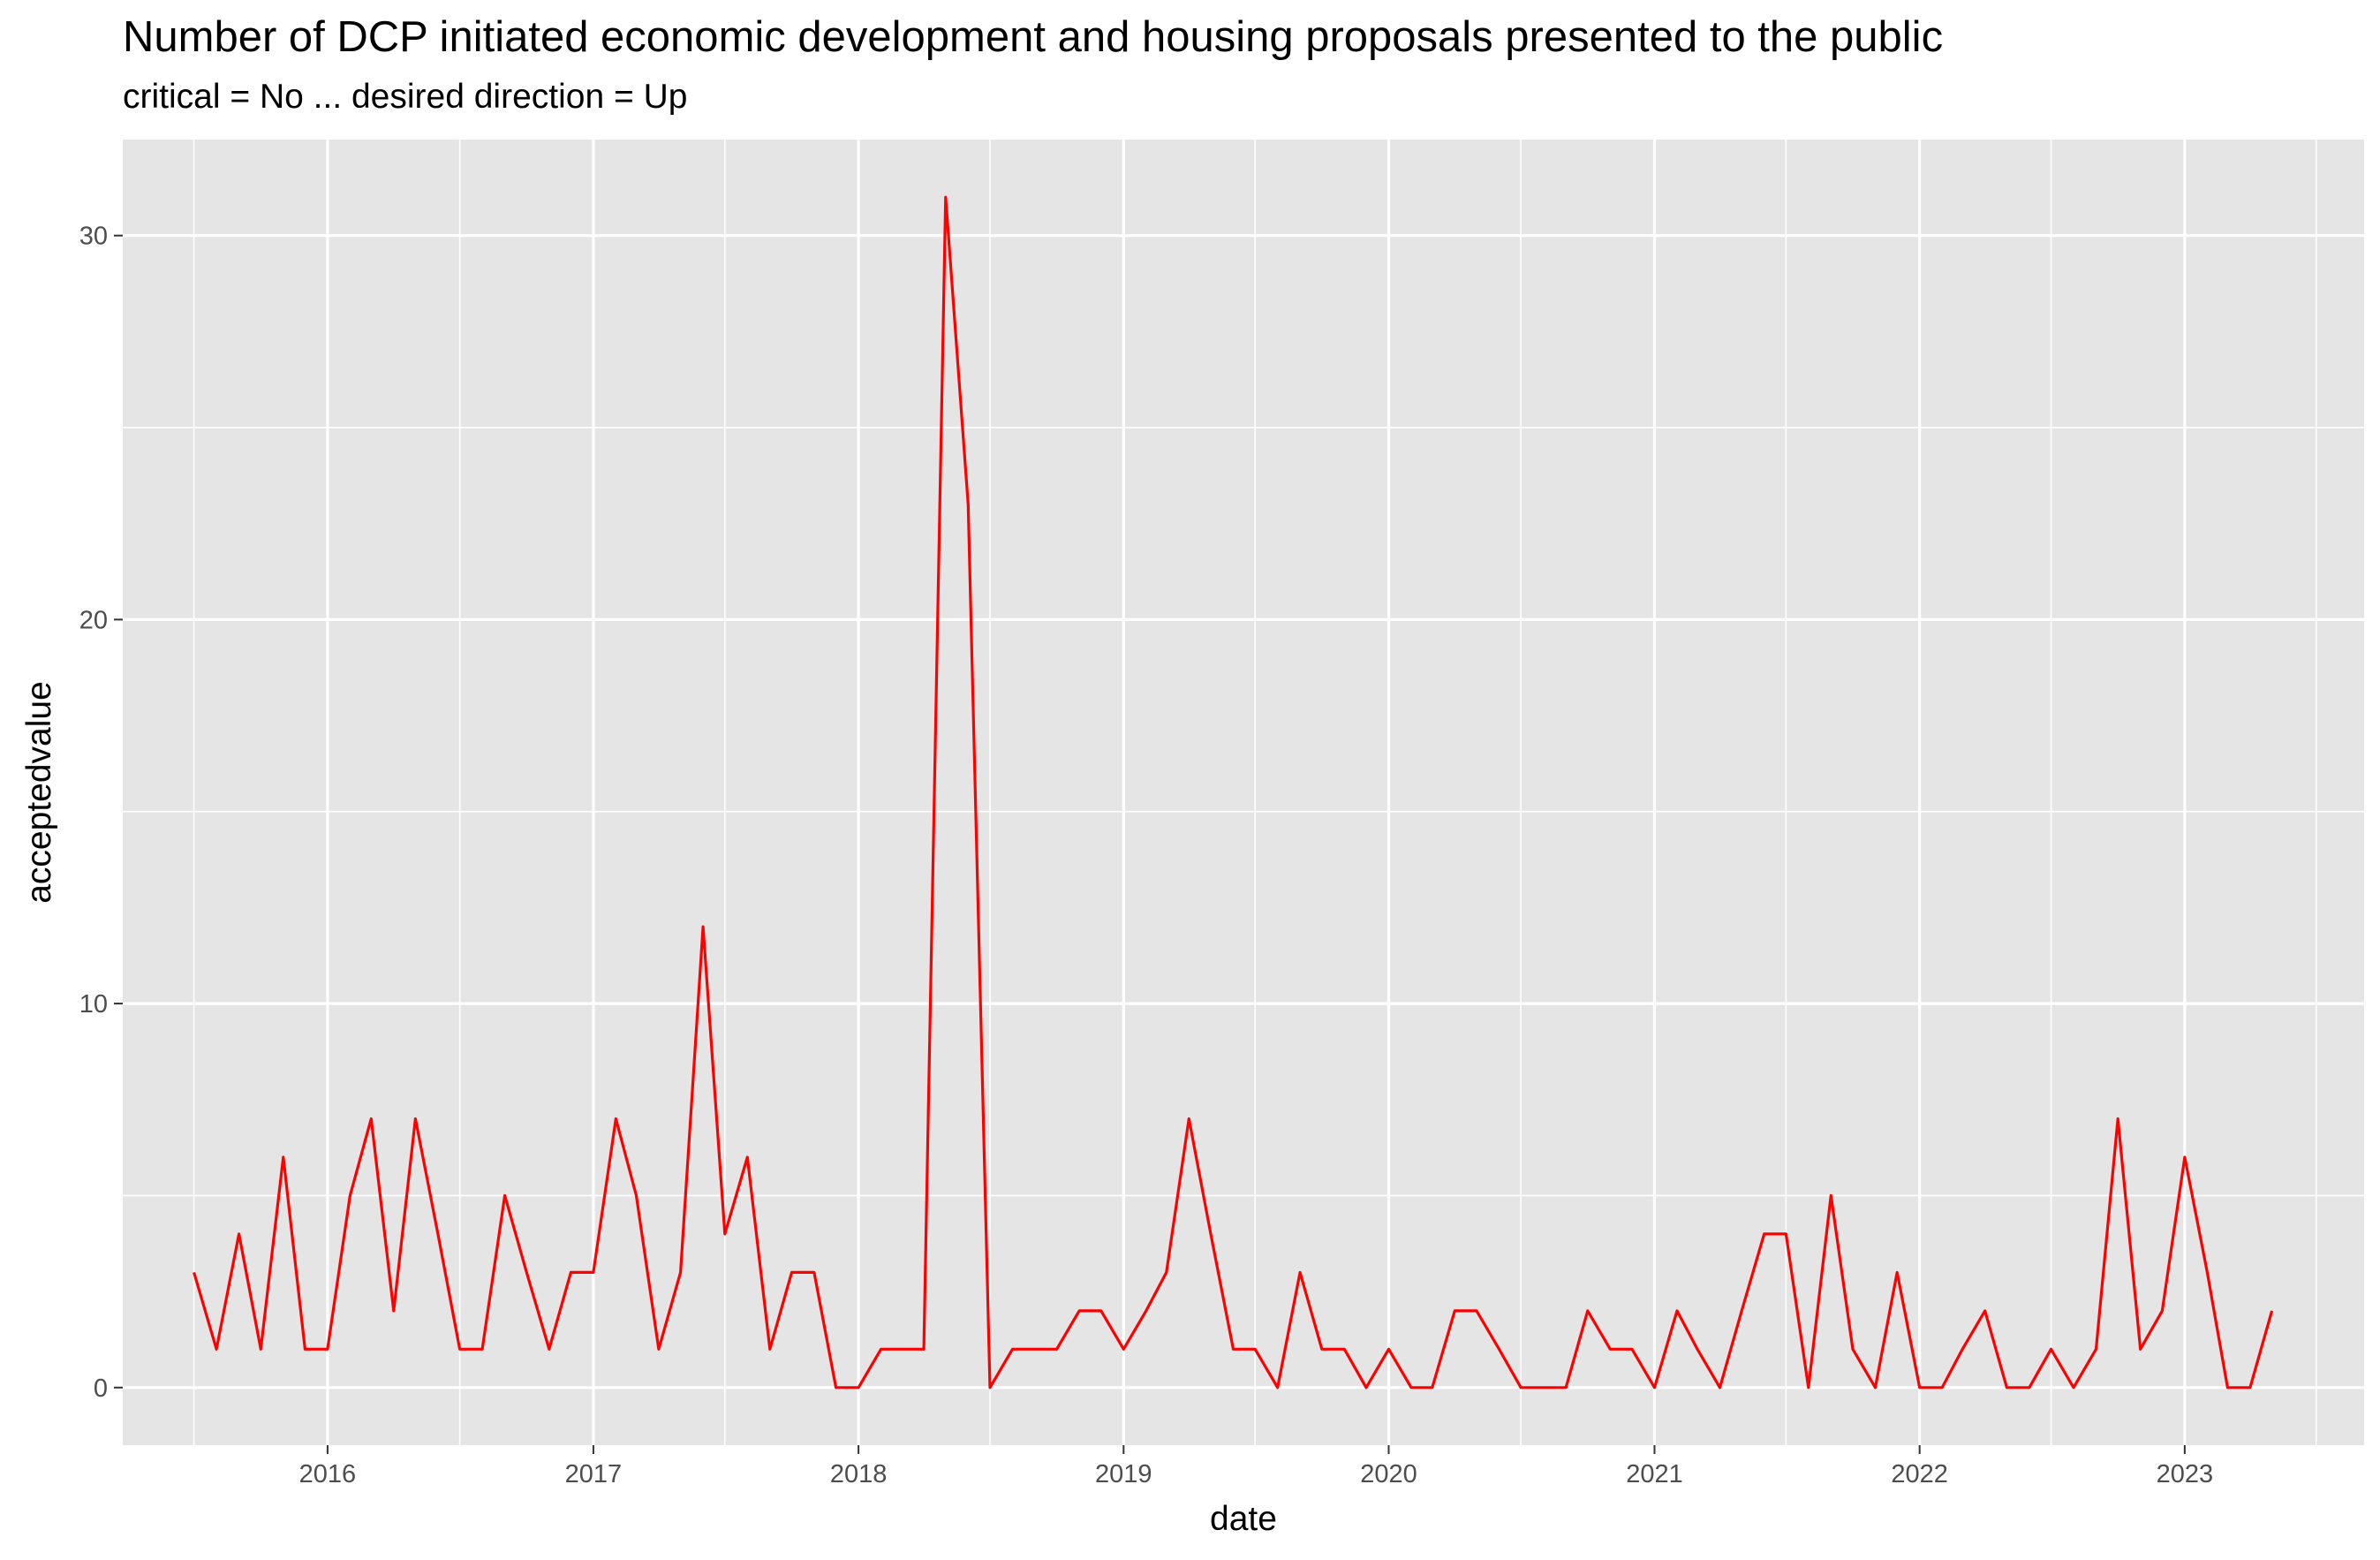  I want to click on x-axis-ticks: 2016 2017 2018 2019 2020 2021 2022 2023, so click(1256, 1466).